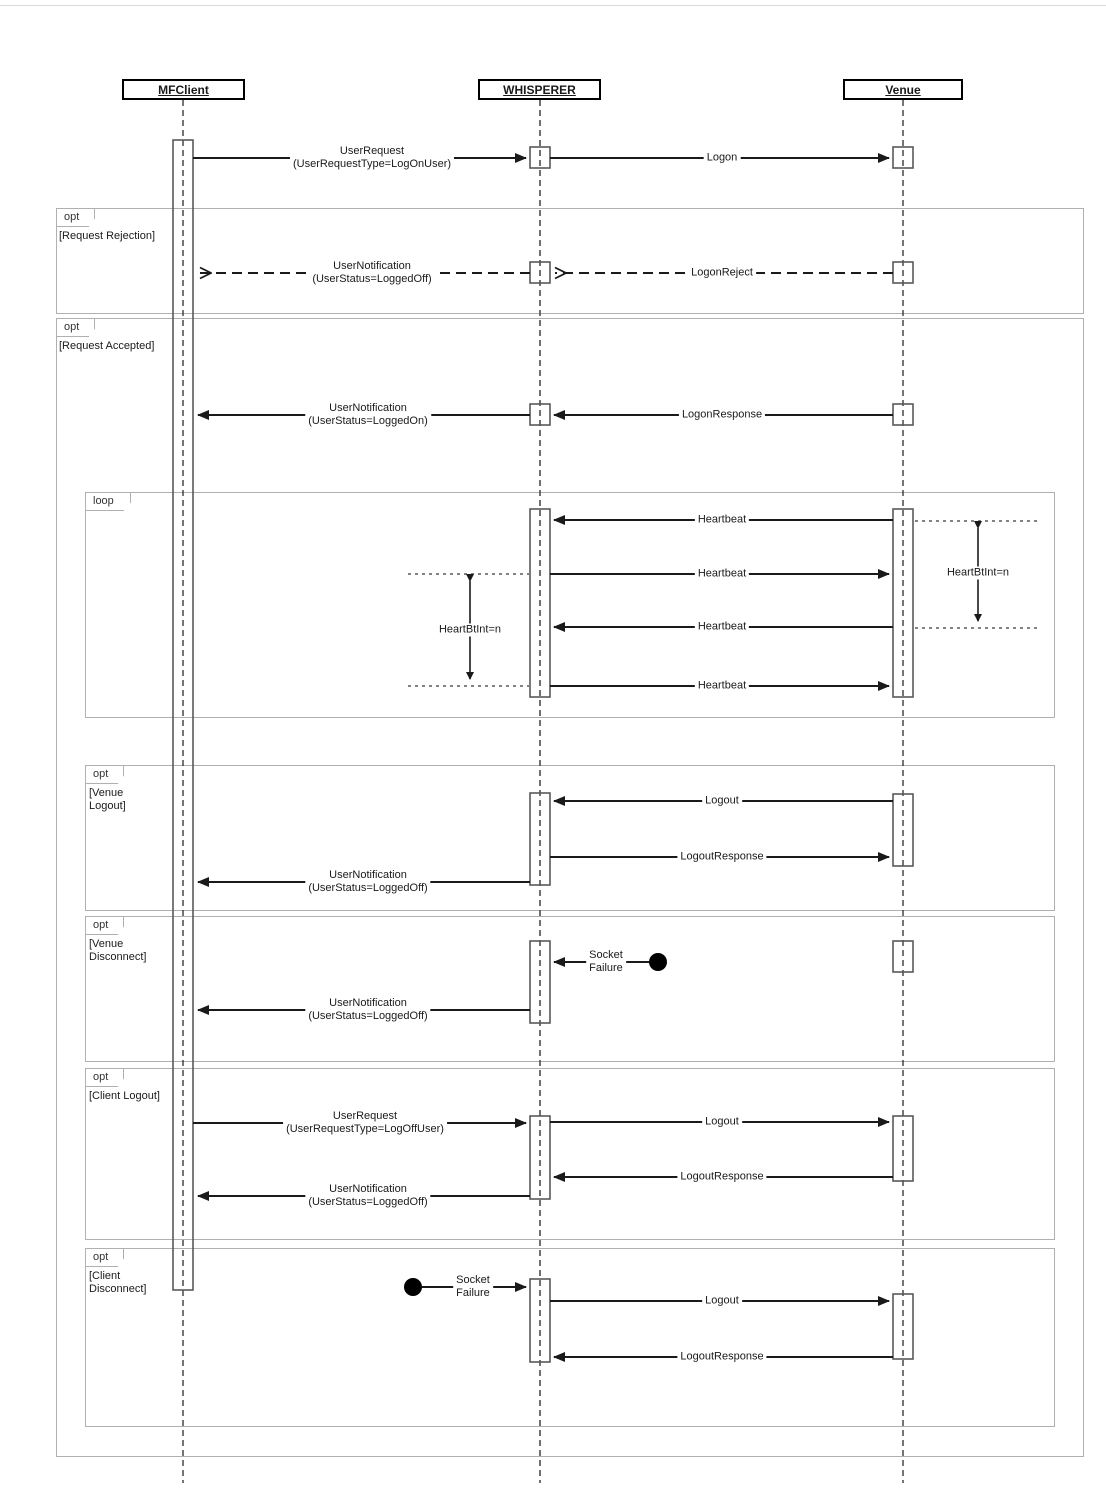 This screenshot has width=1106, height=1500. I want to click on heartbeat-interval-arrows, so click(724, 600).